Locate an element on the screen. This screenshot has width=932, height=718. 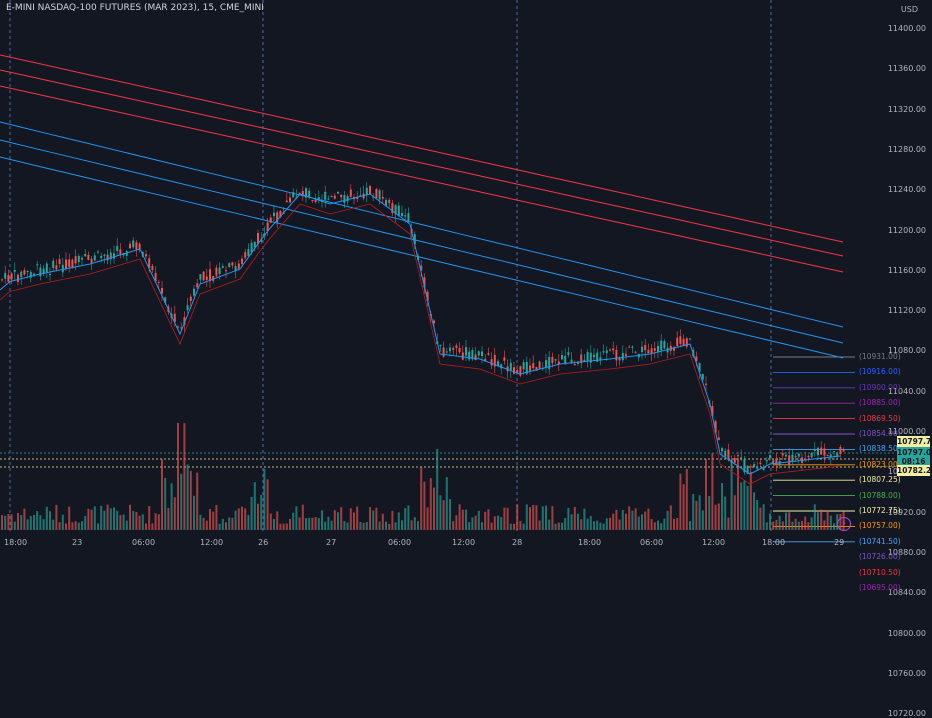
time-tick-label: 23 is located at coordinates (77, 542).